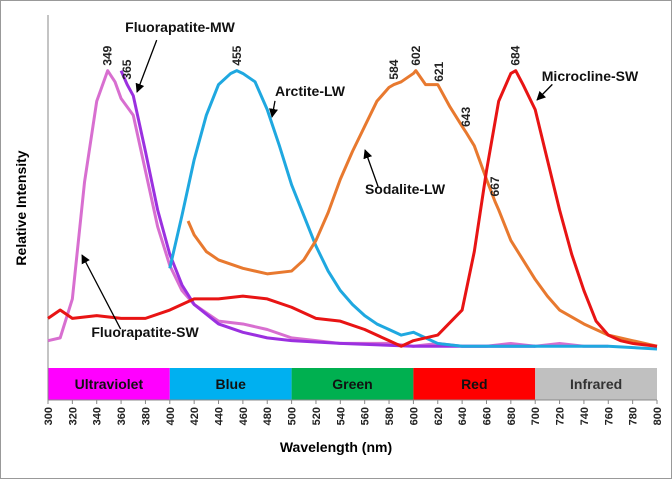  What do you see at coordinates (341, 416) in the screenshot?
I see `x-tick-label: 540` at bounding box center [341, 416].